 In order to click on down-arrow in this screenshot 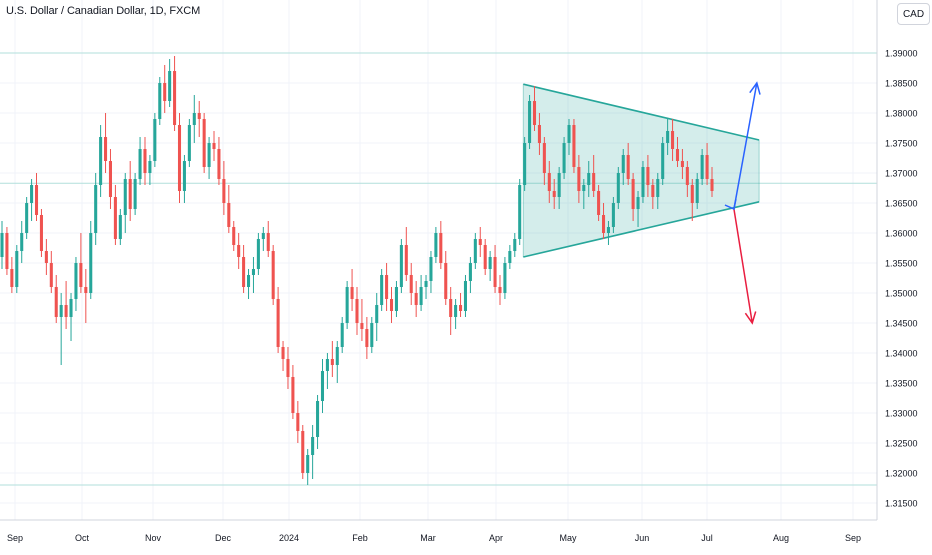, I will do `click(745, 266)`.